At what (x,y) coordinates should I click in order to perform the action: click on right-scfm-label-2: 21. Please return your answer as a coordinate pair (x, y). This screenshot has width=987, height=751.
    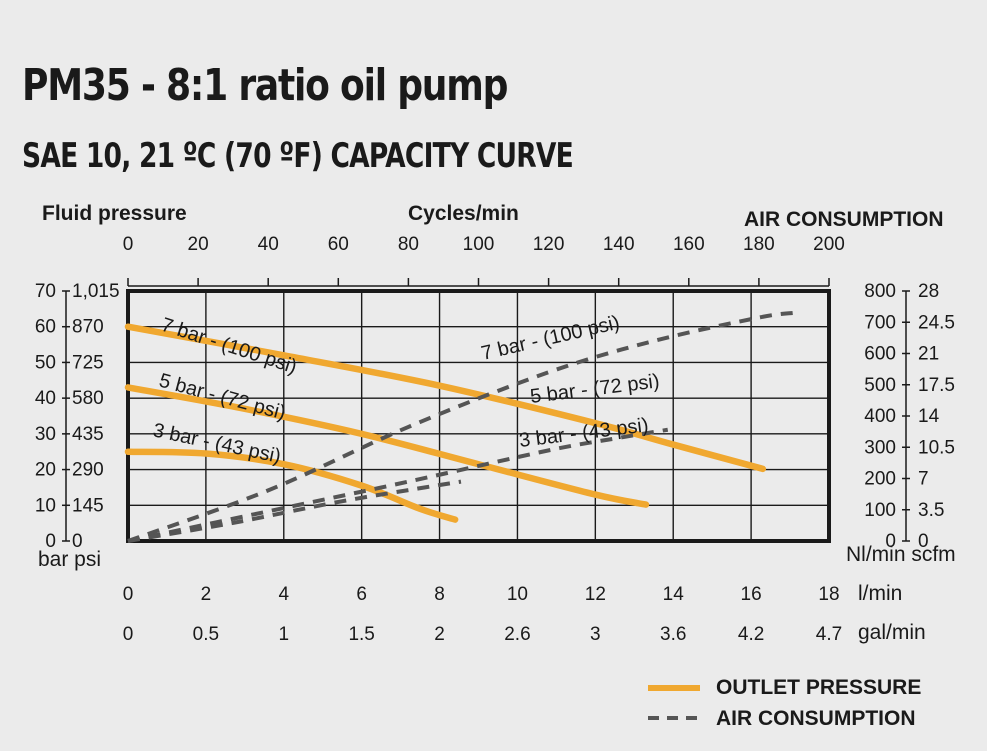
    Looking at the image, I should click on (928, 354).